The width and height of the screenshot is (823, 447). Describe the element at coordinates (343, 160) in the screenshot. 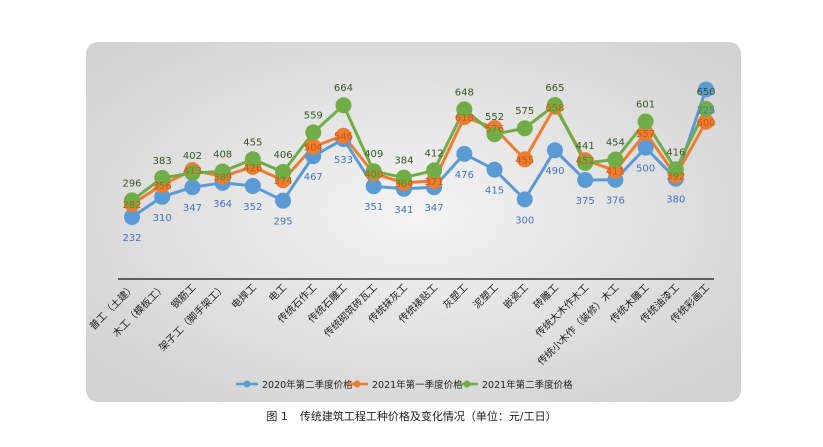

I see `data-label-s1-8: 533` at that location.